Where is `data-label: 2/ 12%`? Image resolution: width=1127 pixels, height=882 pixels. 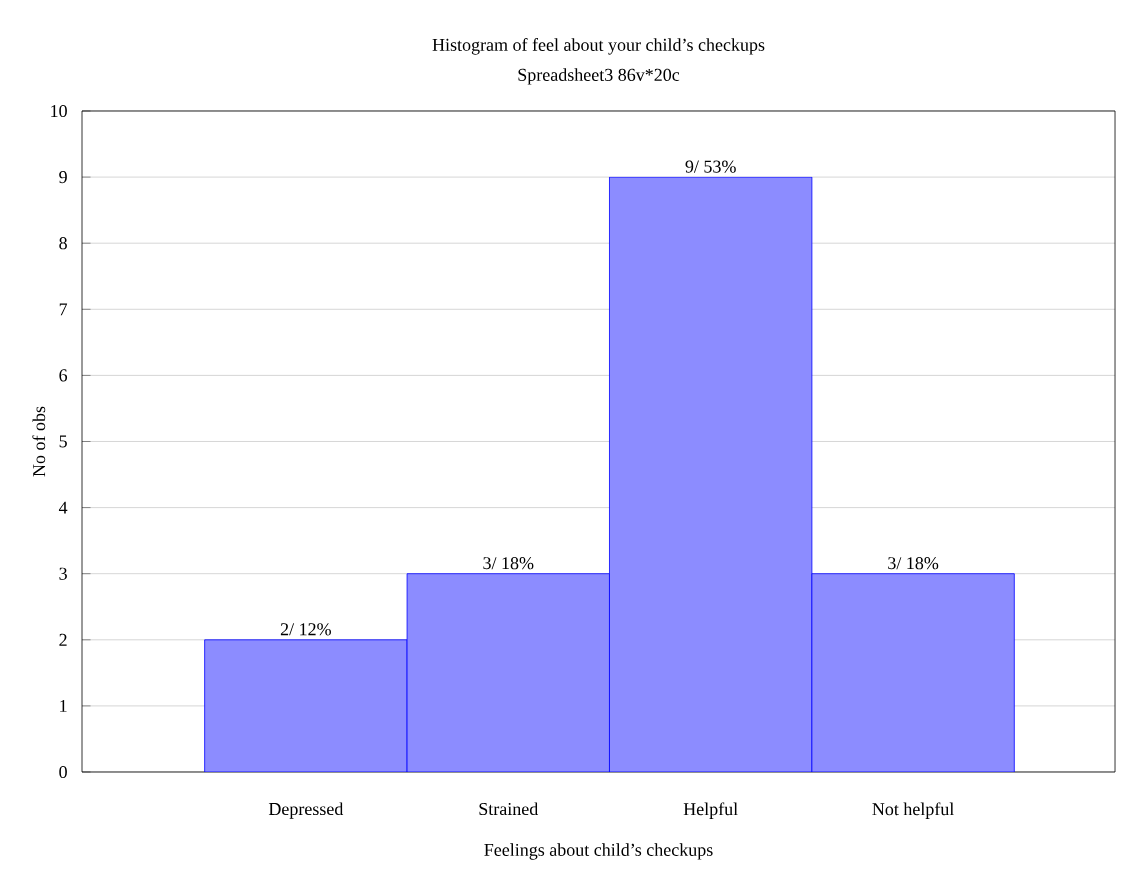 data-label: 2/ 12% is located at coordinates (305, 629).